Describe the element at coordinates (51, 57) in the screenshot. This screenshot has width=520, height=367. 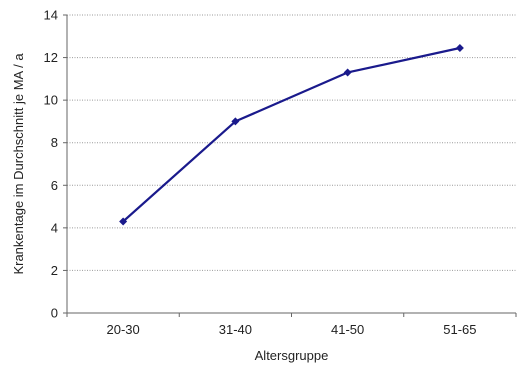
I see `y-tick-label: 12` at that location.